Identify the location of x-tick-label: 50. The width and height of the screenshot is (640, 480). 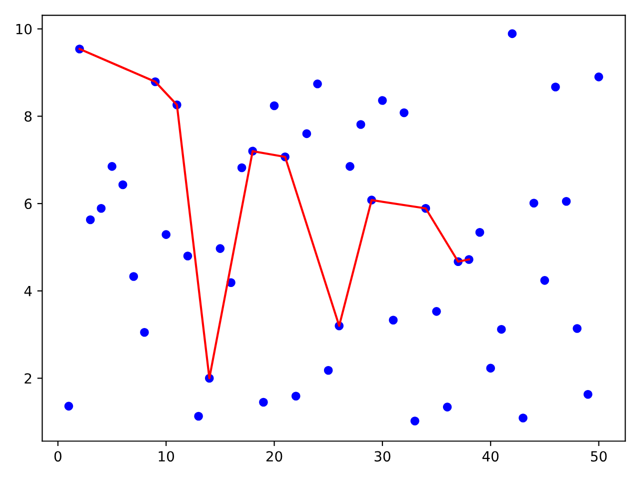
(599, 456).